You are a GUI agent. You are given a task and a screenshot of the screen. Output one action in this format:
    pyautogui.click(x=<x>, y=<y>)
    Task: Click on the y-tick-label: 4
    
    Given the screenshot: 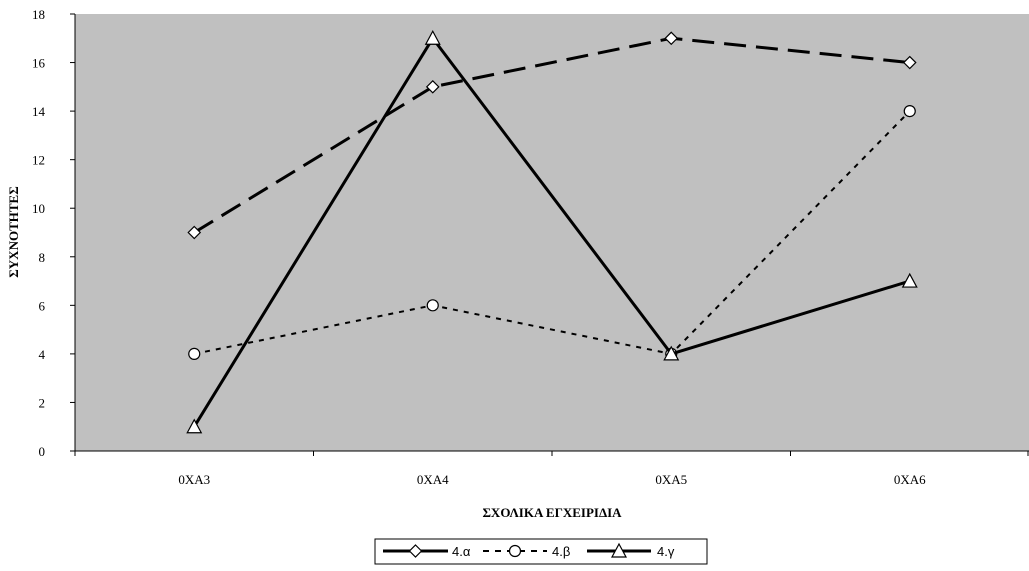 What is the action you would take?
    pyautogui.click(x=42, y=354)
    